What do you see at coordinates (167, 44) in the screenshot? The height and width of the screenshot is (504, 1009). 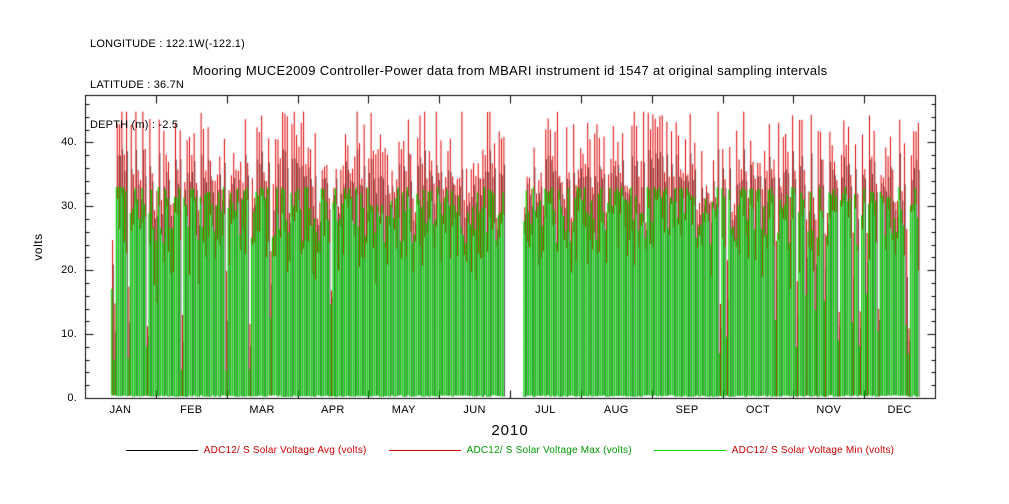 I see `longitude-label: LONGITUDE : 122.1W(-122.1)` at bounding box center [167, 44].